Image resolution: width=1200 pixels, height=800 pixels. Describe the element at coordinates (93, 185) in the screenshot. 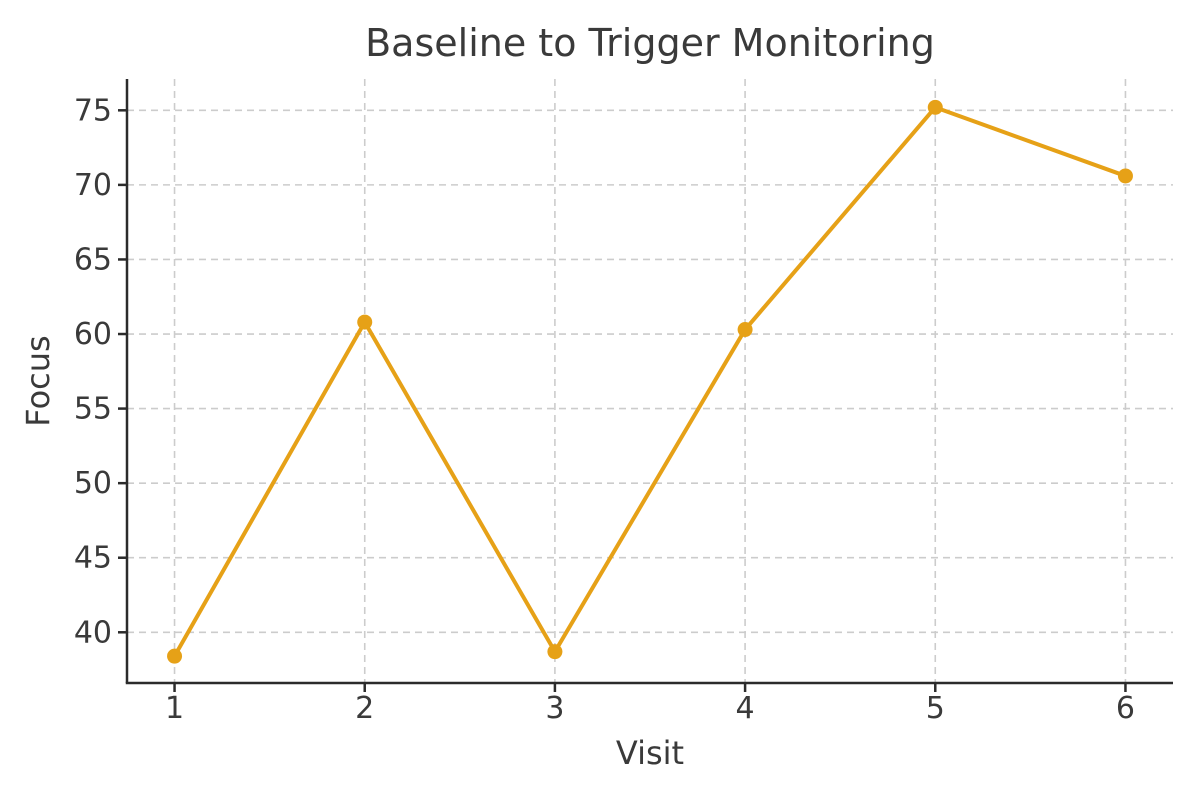

I see `y-tick-label: 70` at that location.